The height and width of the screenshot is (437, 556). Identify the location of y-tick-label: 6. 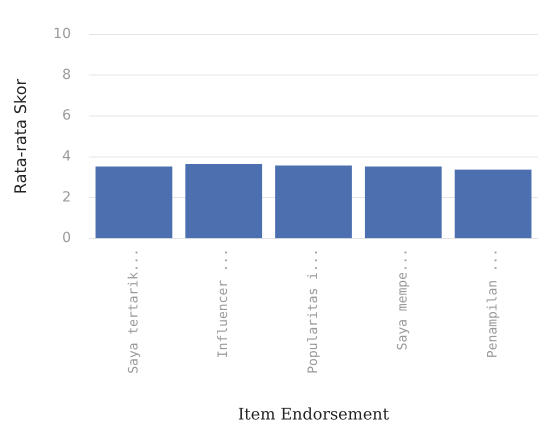
(67, 116).